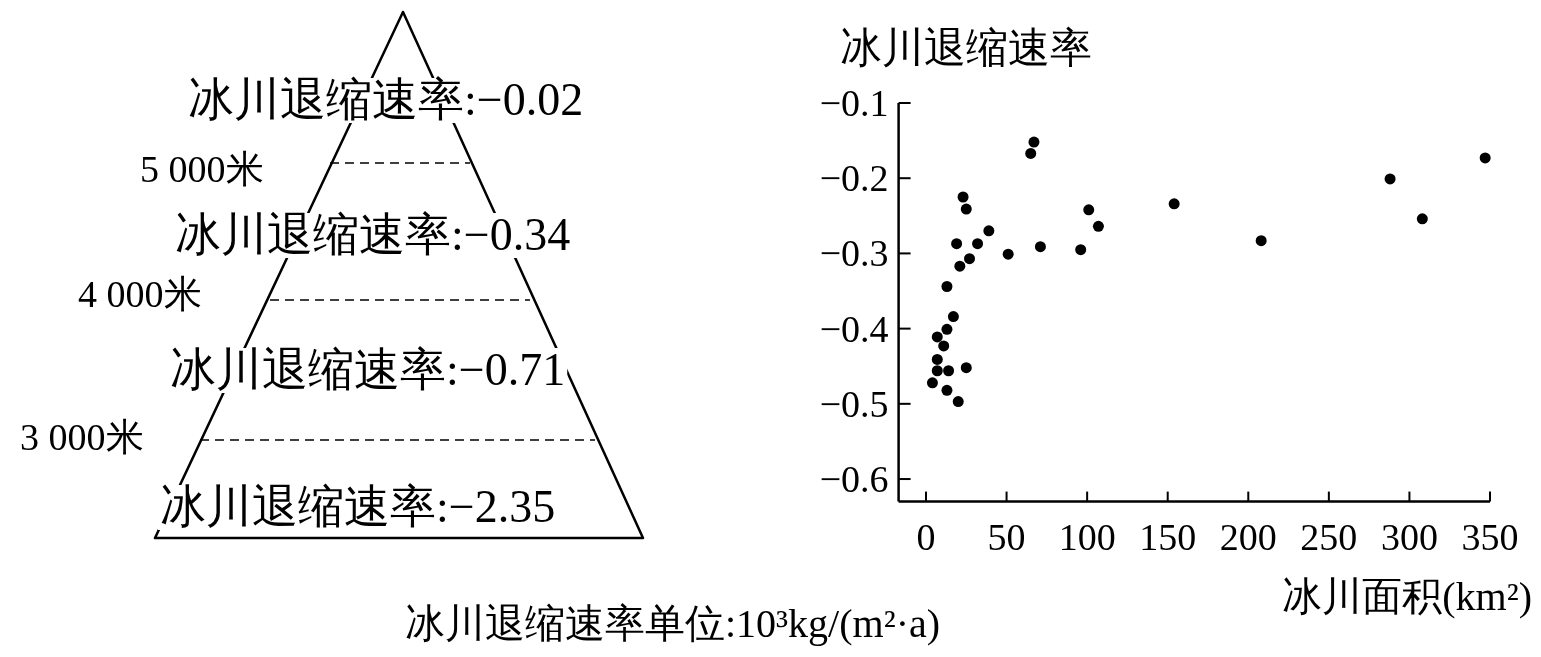 This screenshot has width=1541, height=657. Describe the element at coordinates (1490, 536) in the screenshot. I see `x-tick-label: 350` at that location.